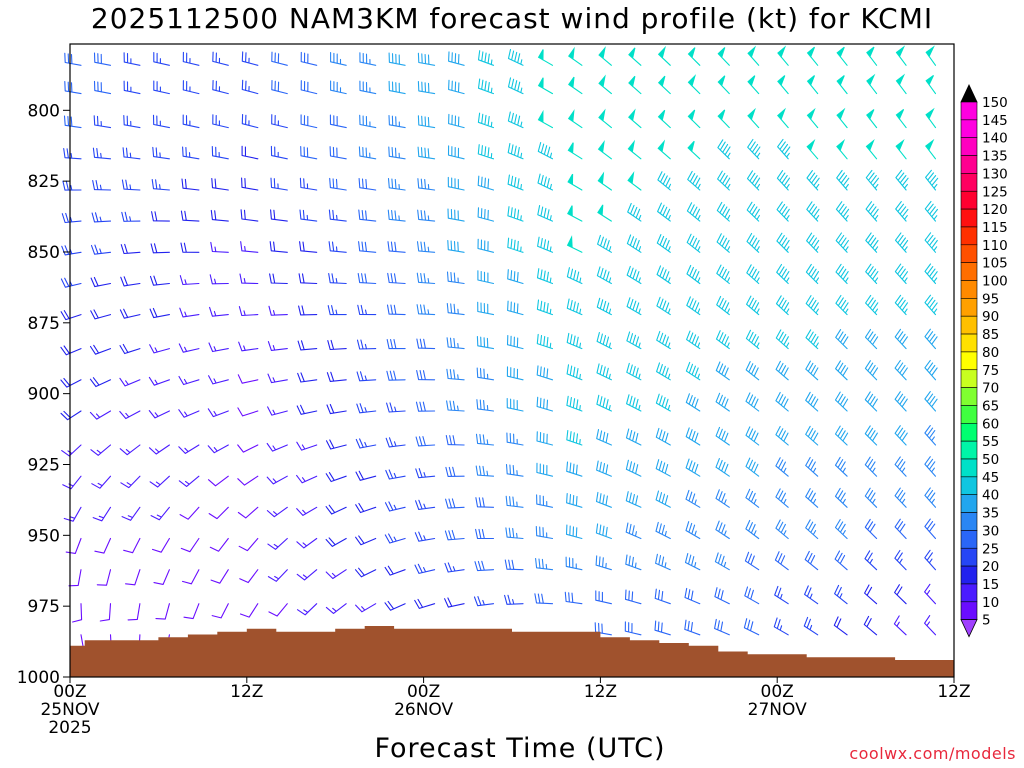  I want to click on colorbar-tick-label: 5, so click(986, 621).